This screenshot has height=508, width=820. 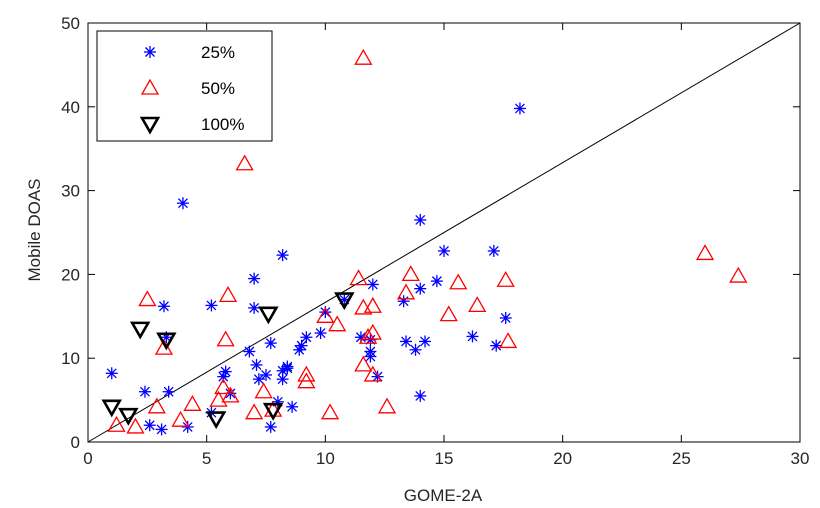 I want to click on x-tick-label: 5, so click(x=206, y=458).